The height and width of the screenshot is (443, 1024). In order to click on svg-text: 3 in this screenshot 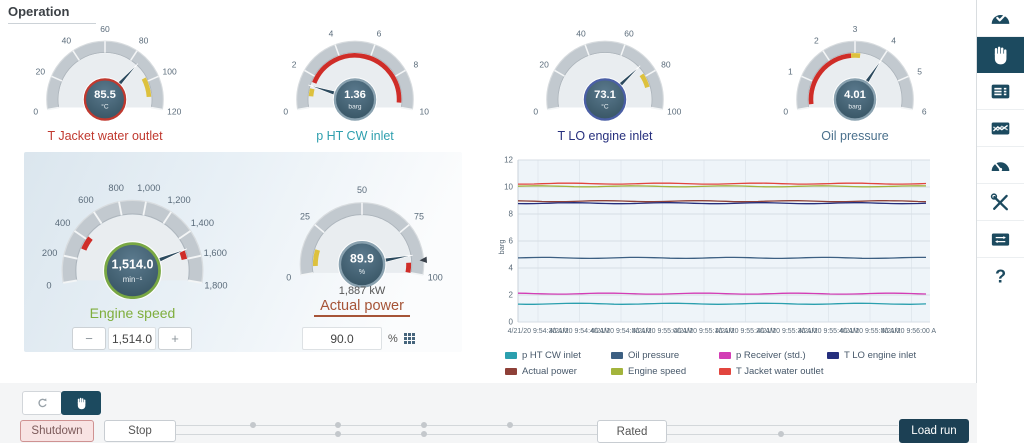, I will do `click(855, 29)`.